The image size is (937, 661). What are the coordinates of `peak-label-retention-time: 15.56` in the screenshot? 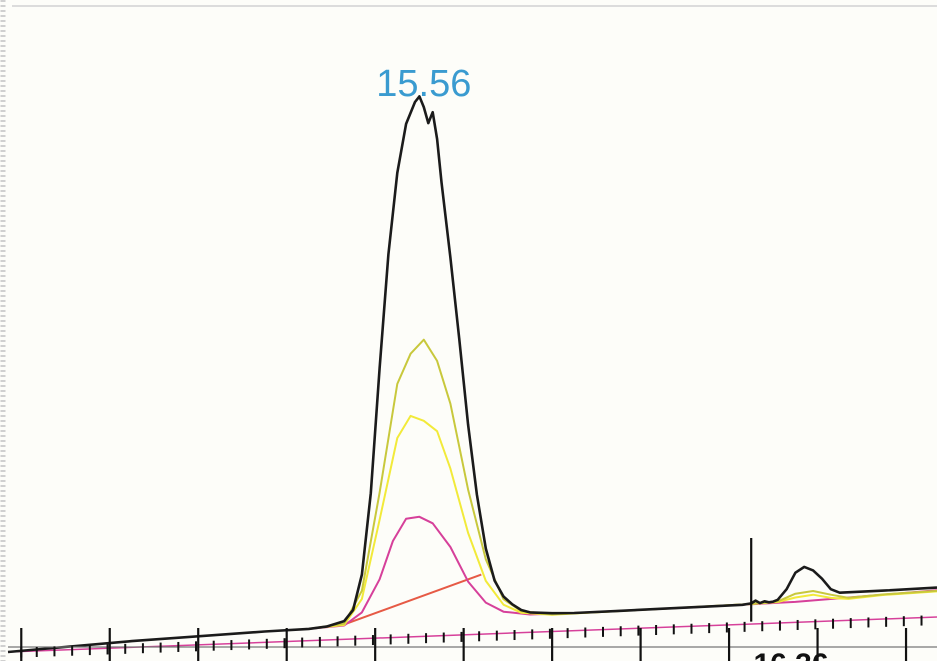 It's located at (423, 84).